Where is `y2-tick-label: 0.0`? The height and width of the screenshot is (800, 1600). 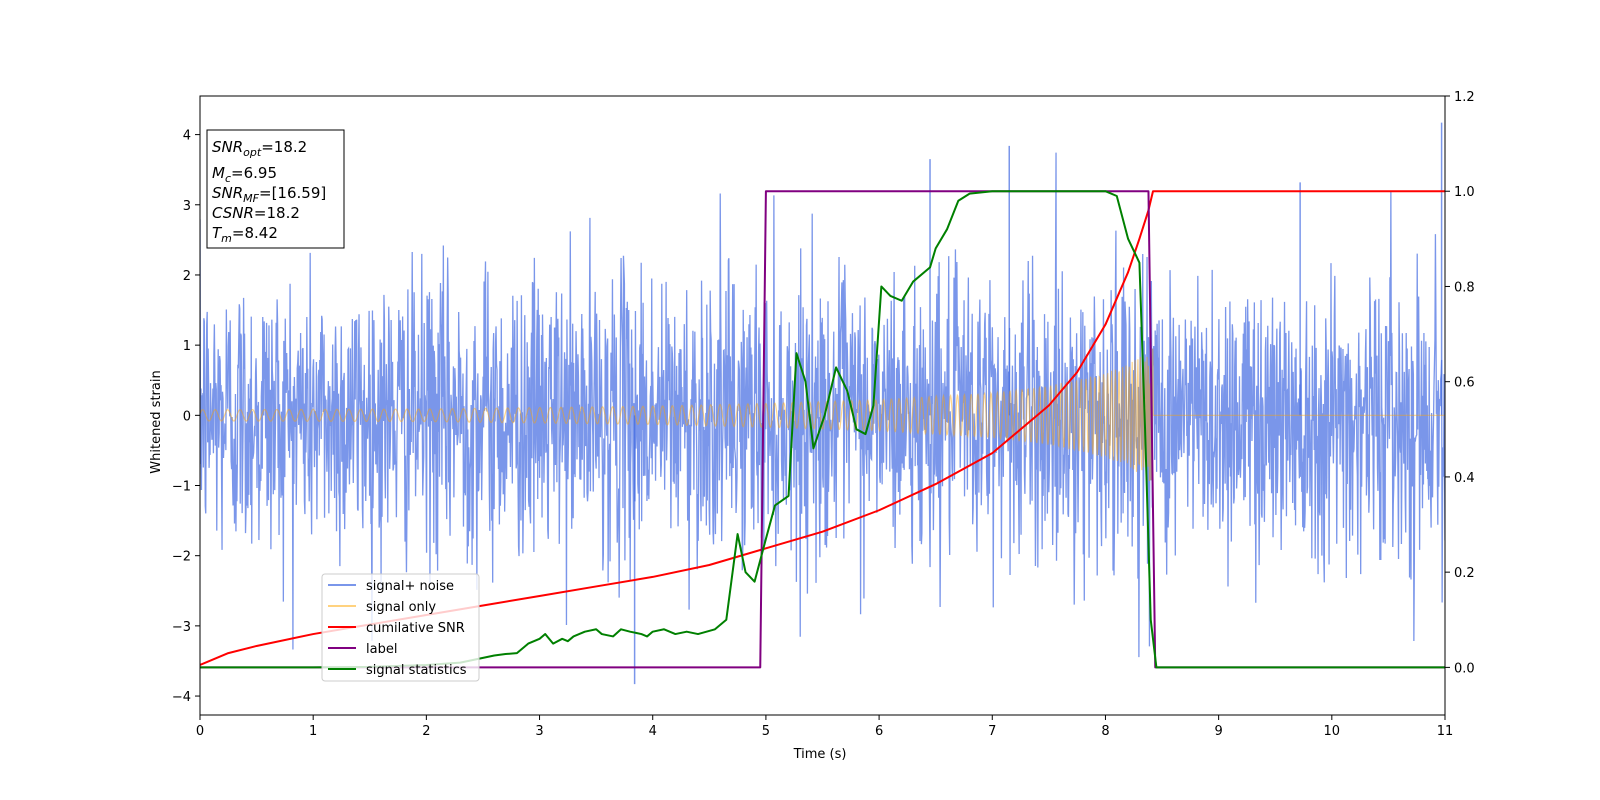 y2-tick-label: 0.0 is located at coordinates (1464, 668).